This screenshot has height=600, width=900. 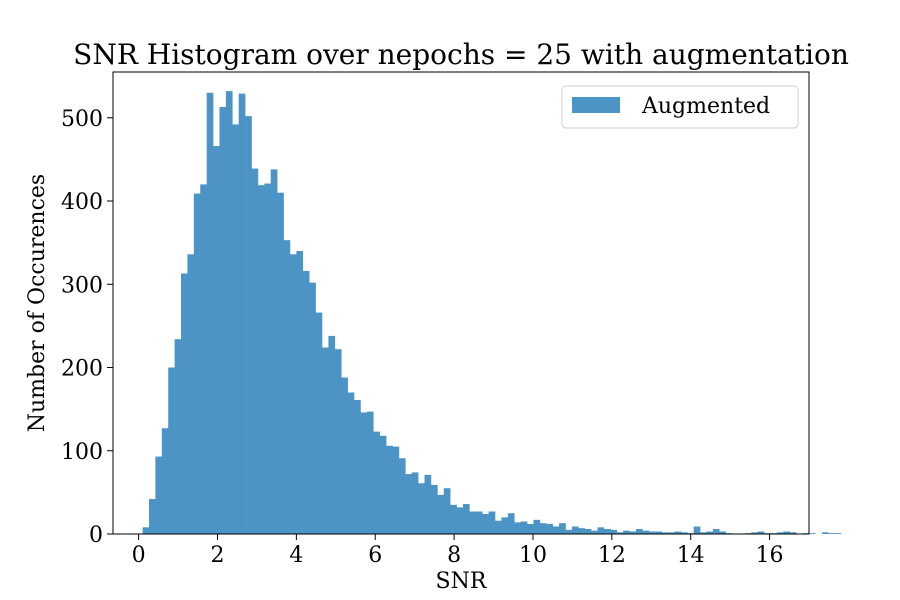 I want to click on x-tick-label: 6, so click(x=375, y=555).